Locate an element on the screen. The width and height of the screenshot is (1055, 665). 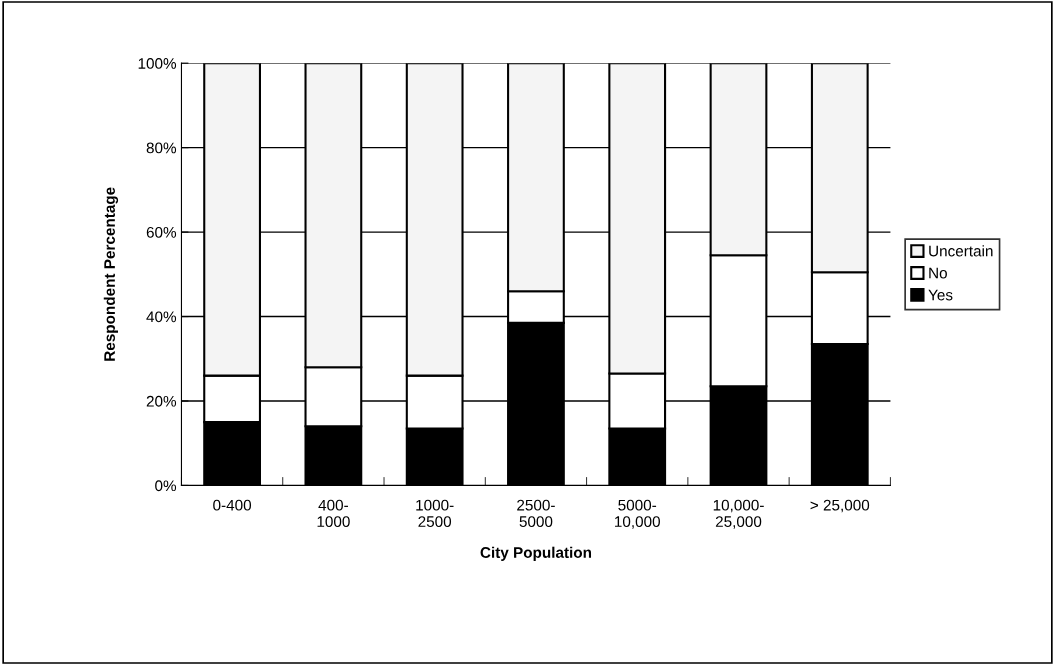
y-tick-label: 60% is located at coordinates (161, 232).